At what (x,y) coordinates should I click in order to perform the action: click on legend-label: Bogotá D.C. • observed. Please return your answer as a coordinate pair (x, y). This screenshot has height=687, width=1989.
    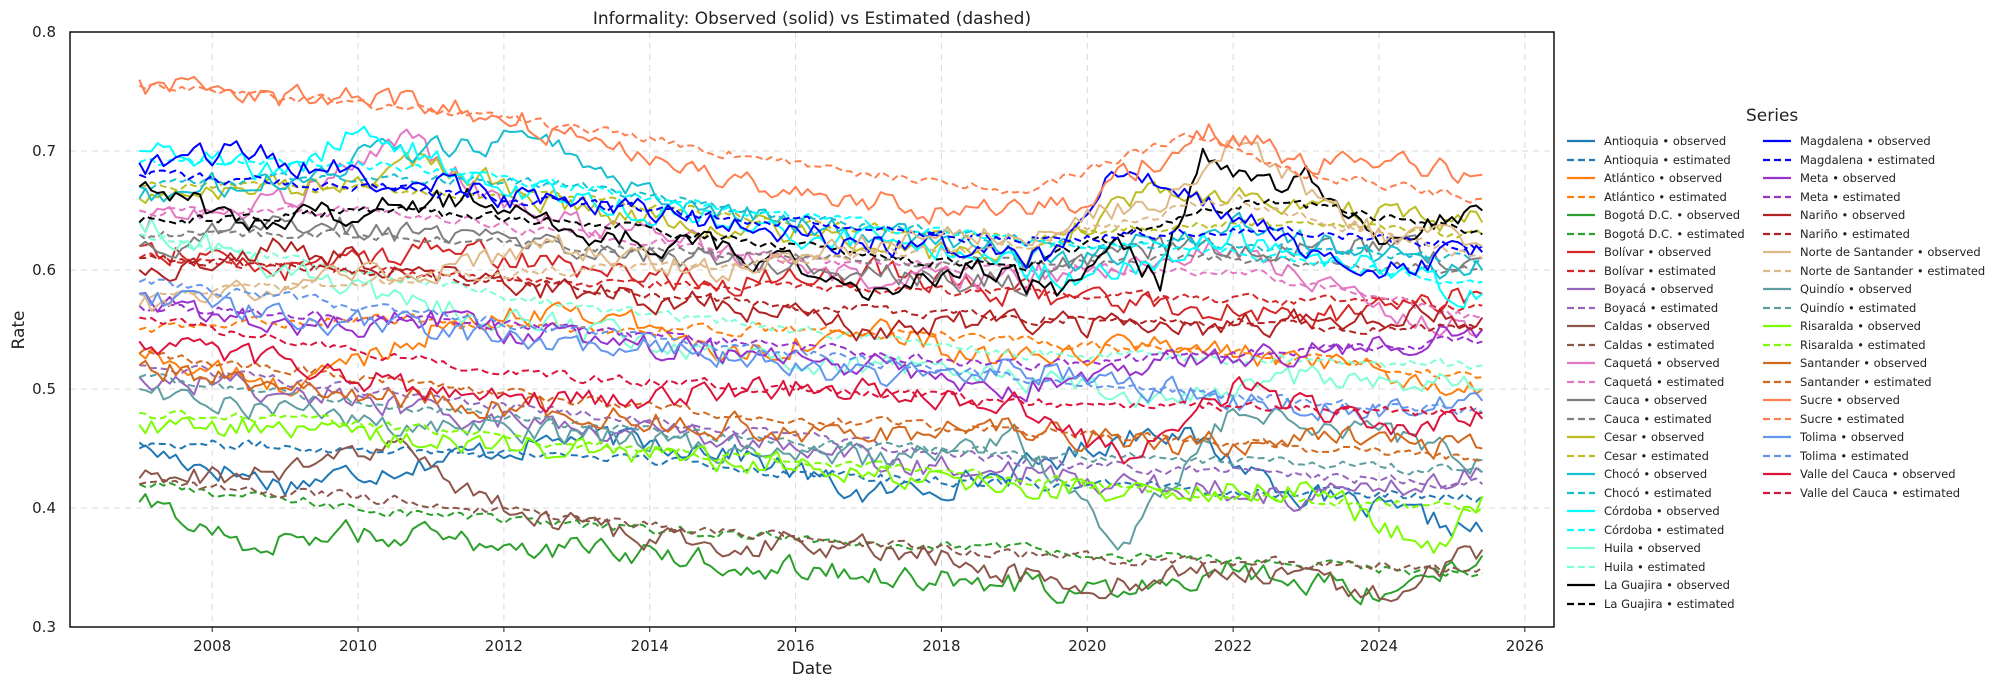
    Looking at the image, I should click on (1672, 215).